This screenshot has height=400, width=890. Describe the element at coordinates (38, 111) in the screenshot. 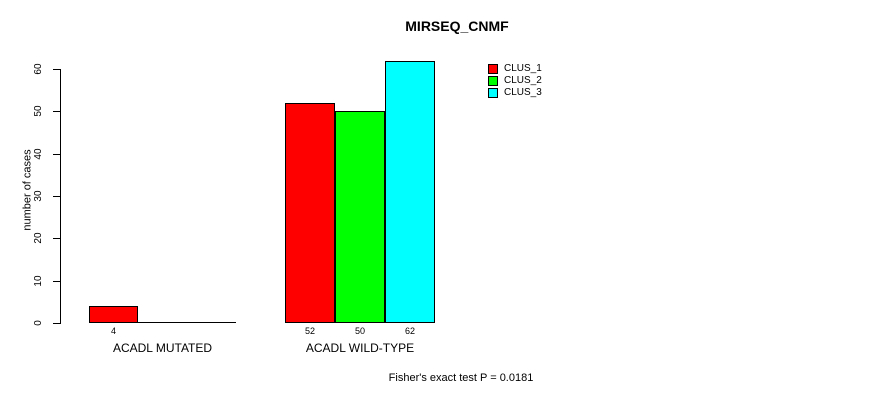

I see `y-tick-label: 50` at that location.